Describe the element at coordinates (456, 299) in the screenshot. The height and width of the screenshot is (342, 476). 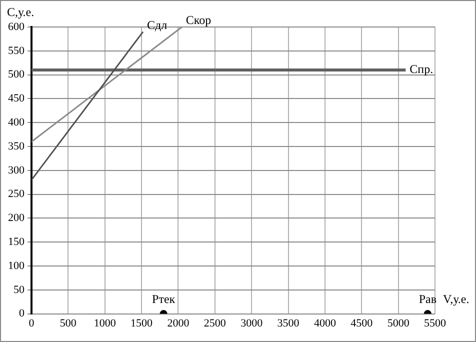
I see `x-axis-title: V,у.е.` at that location.